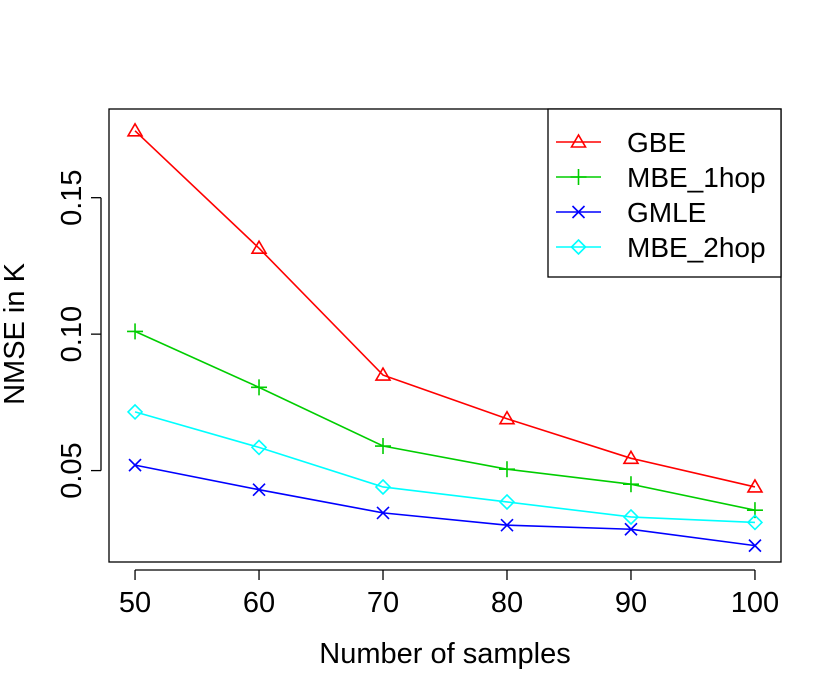  I want to click on series-mbe-2hop, so click(445, 467).